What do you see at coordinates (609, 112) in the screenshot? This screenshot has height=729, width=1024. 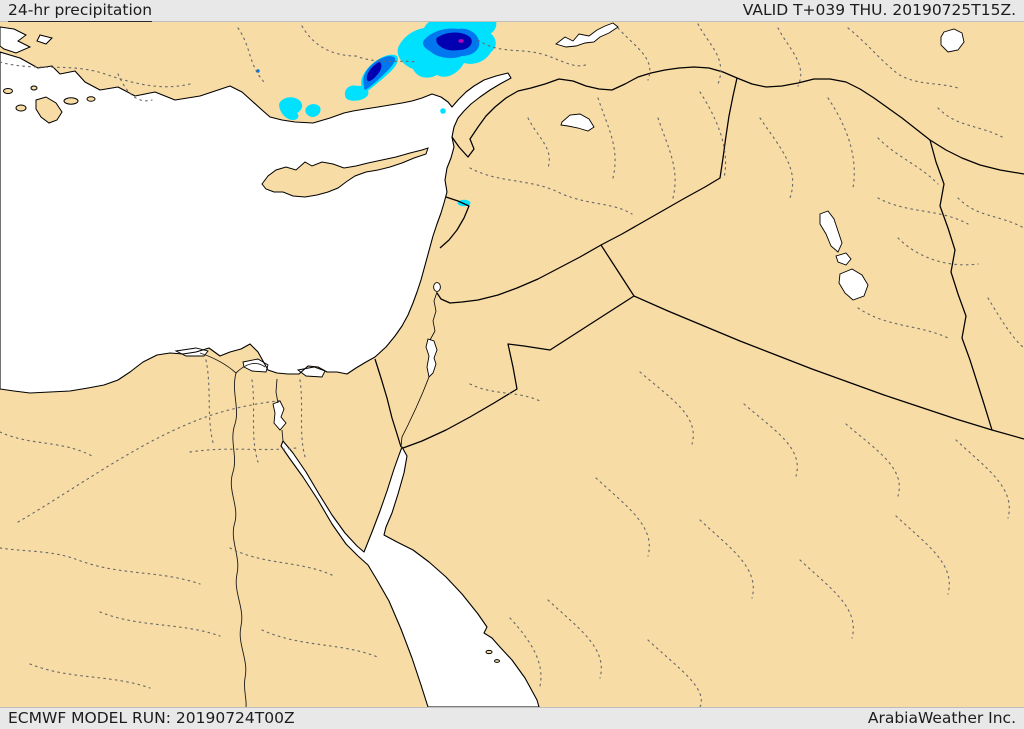 I see `border-turkey-syria` at bounding box center [609, 112].